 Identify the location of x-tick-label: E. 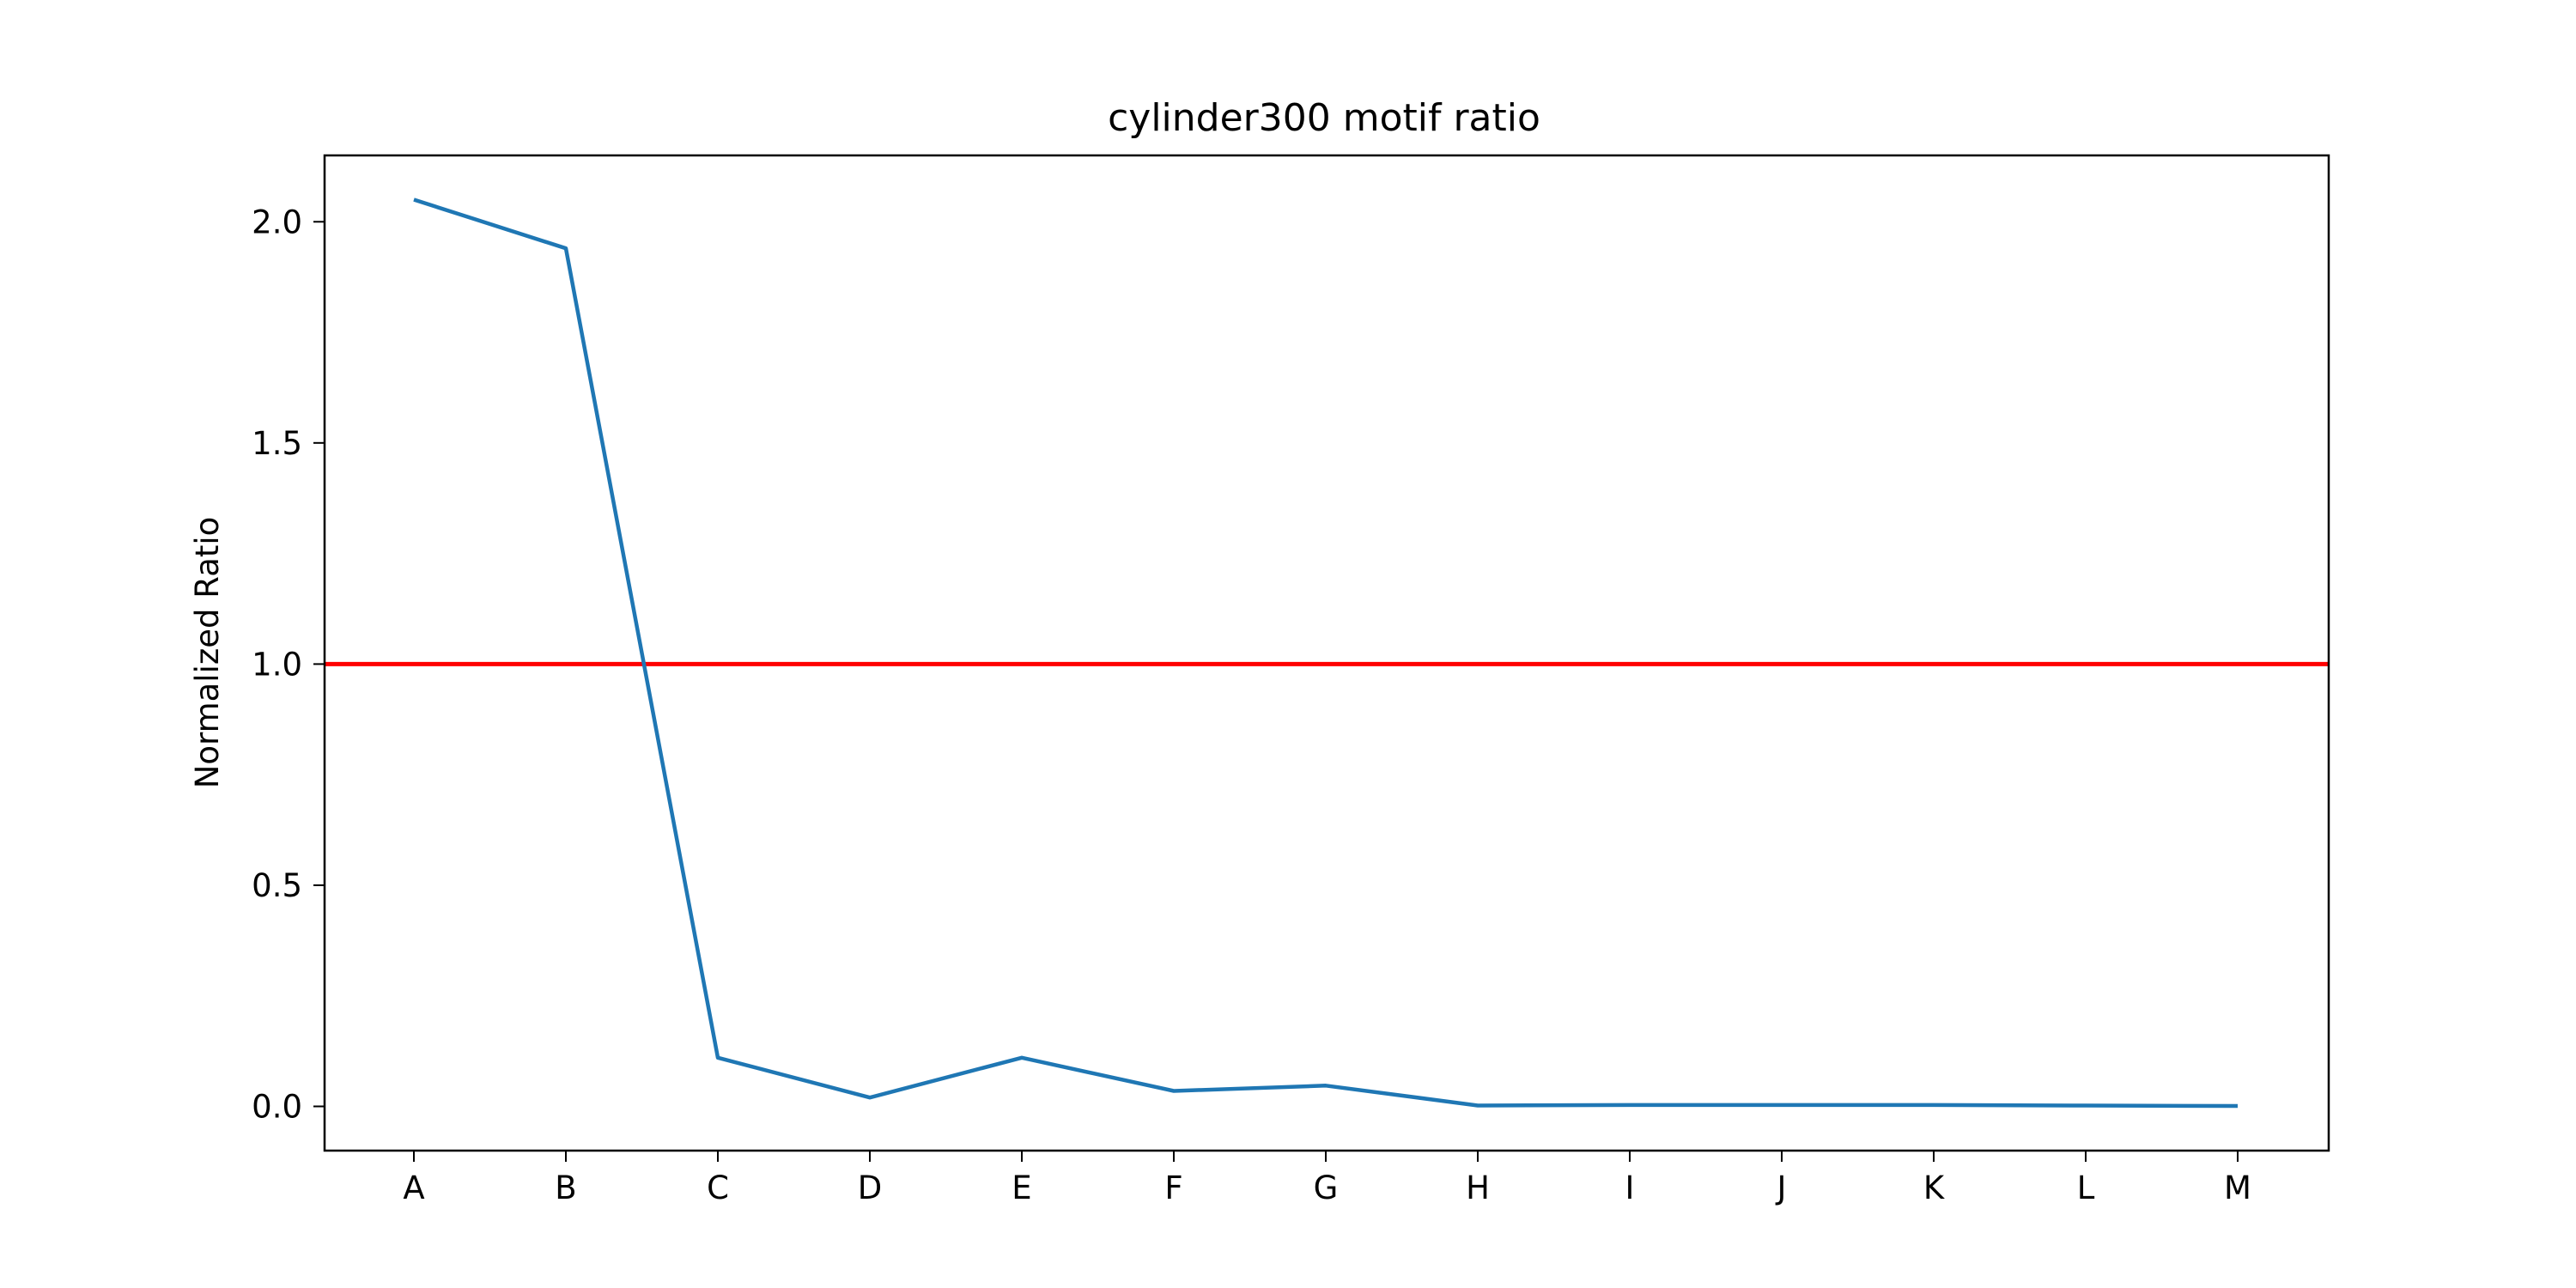
(1021, 1188).